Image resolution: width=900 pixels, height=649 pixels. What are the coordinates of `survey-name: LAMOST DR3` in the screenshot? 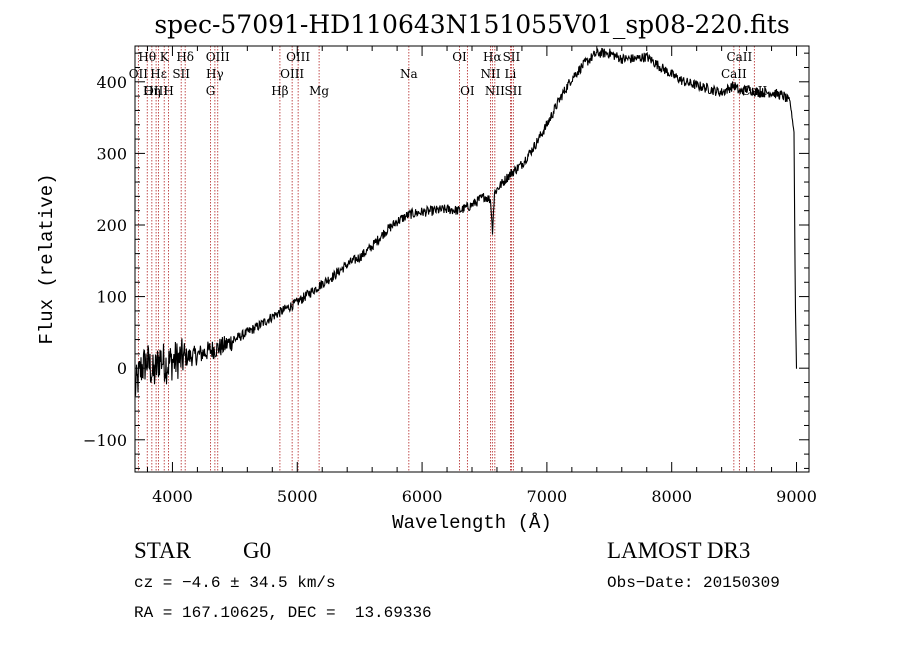 It's located at (679, 550).